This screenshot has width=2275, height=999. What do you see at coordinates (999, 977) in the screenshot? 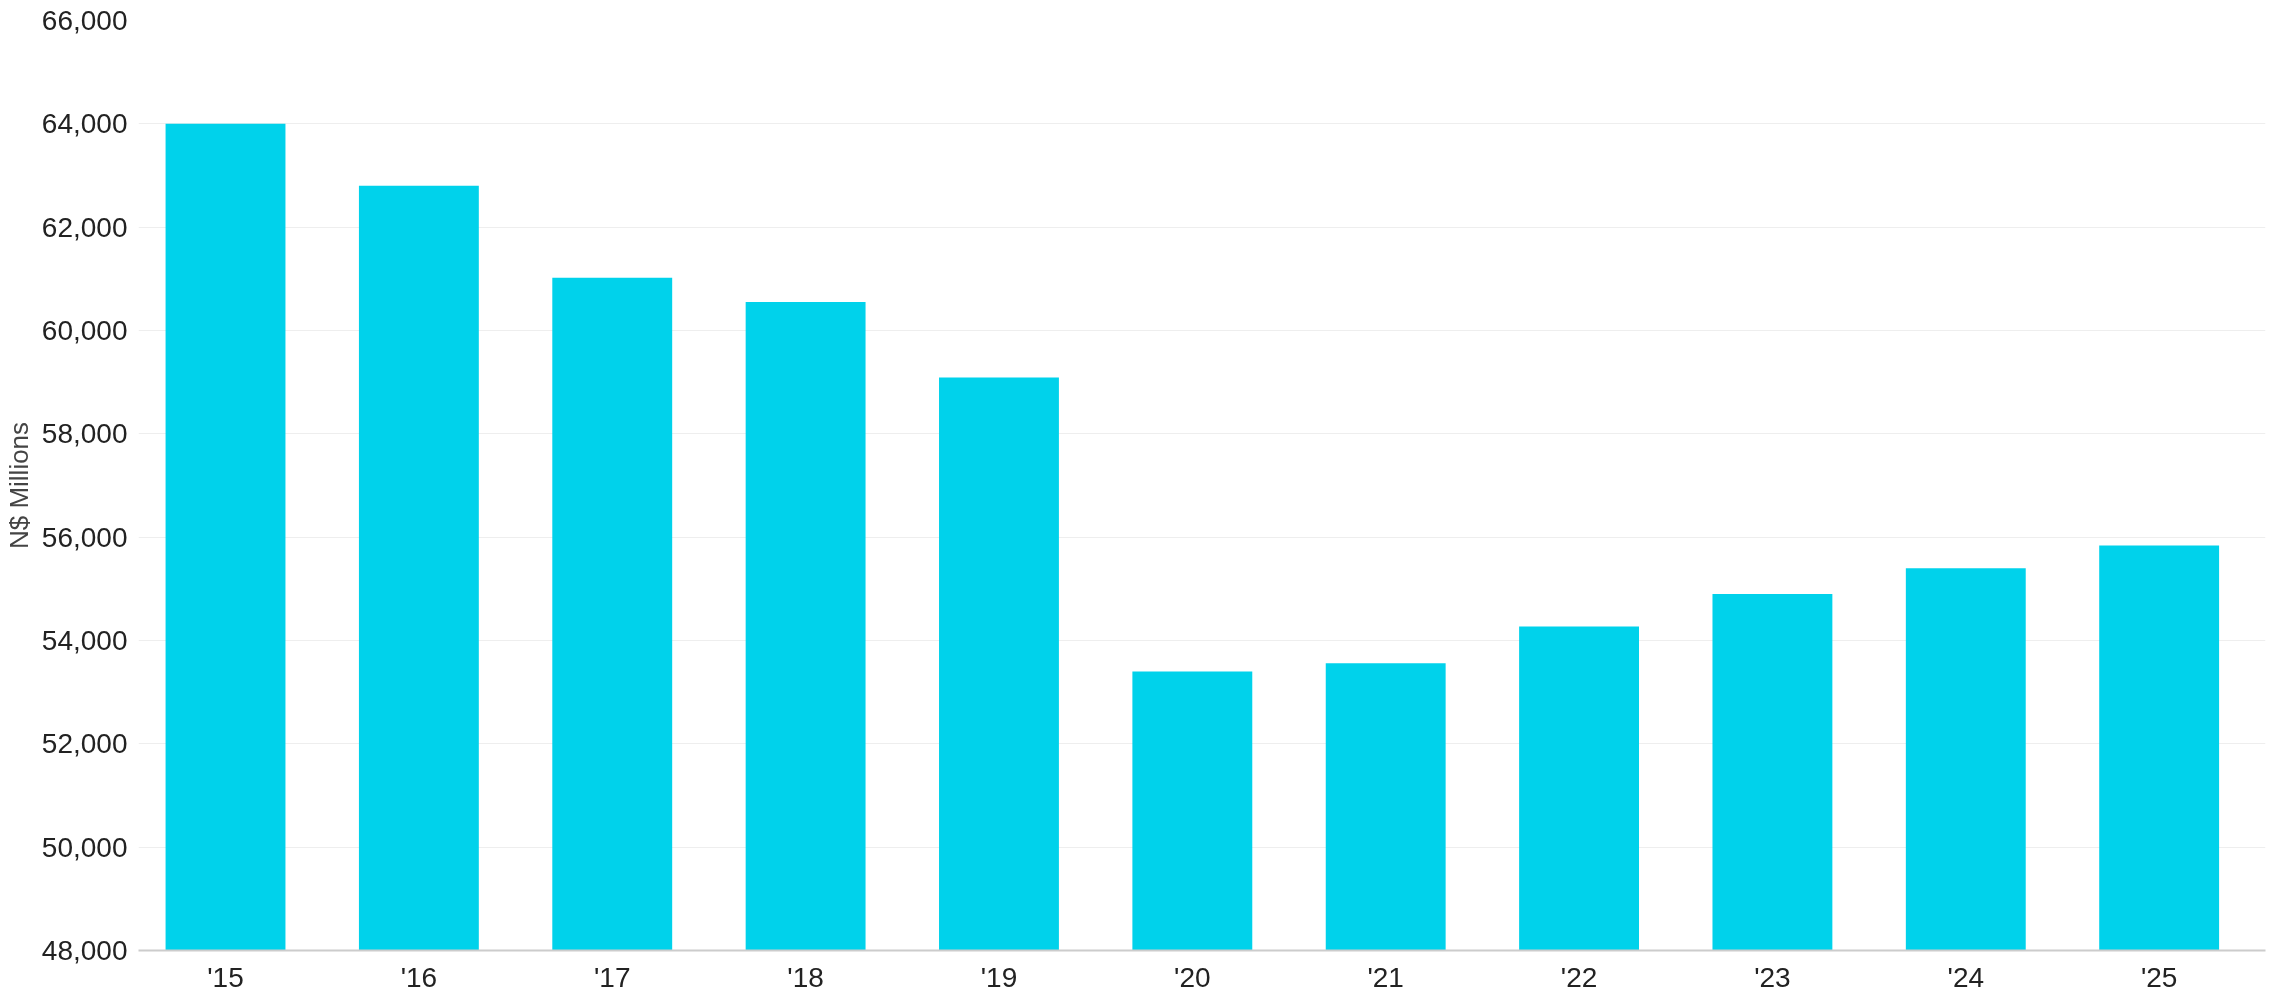
I see `x-tick-label: '19` at bounding box center [999, 977].